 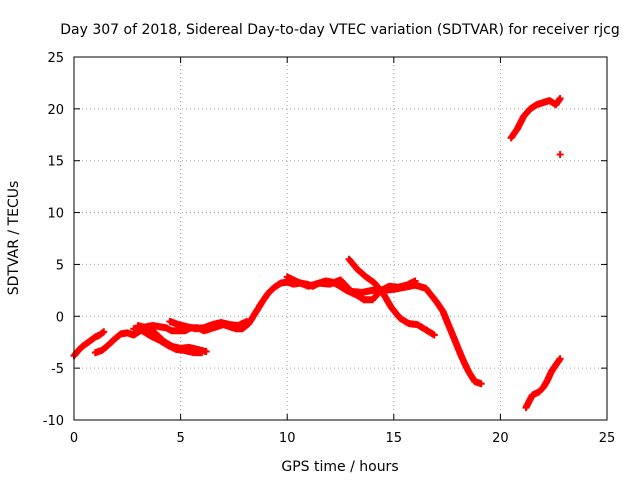 What do you see at coordinates (14, 238) in the screenshot?
I see `y-axis-title: SDTVAR / TECUs` at bounding box center [14, 238].